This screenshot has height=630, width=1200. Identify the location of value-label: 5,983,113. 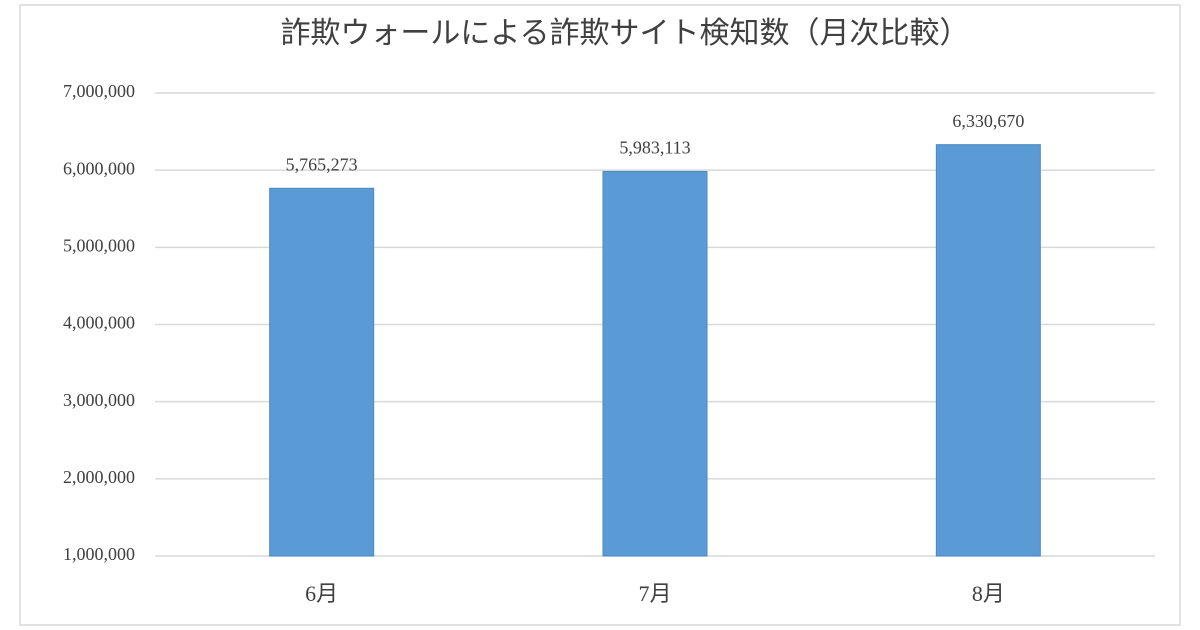
(654, 148).